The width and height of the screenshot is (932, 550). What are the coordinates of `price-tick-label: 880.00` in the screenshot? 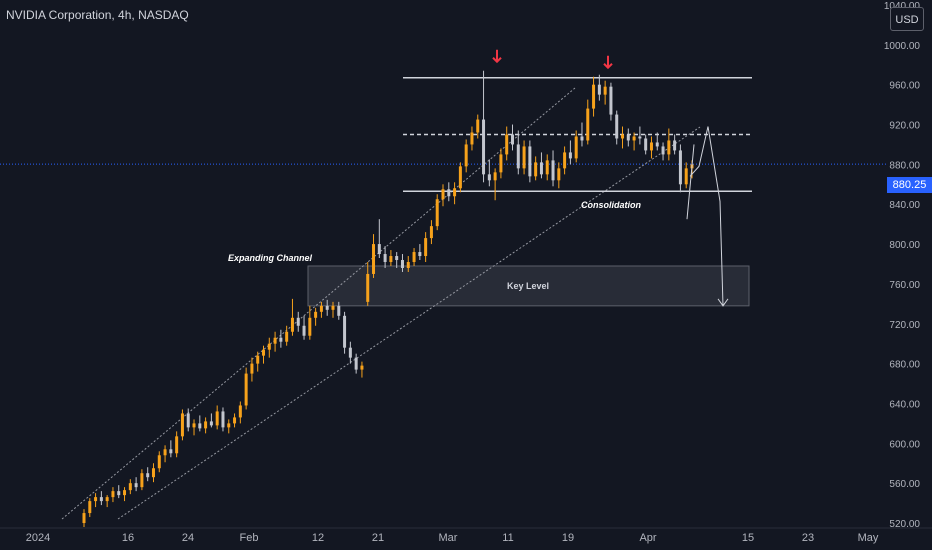 It's located at (904, 165).